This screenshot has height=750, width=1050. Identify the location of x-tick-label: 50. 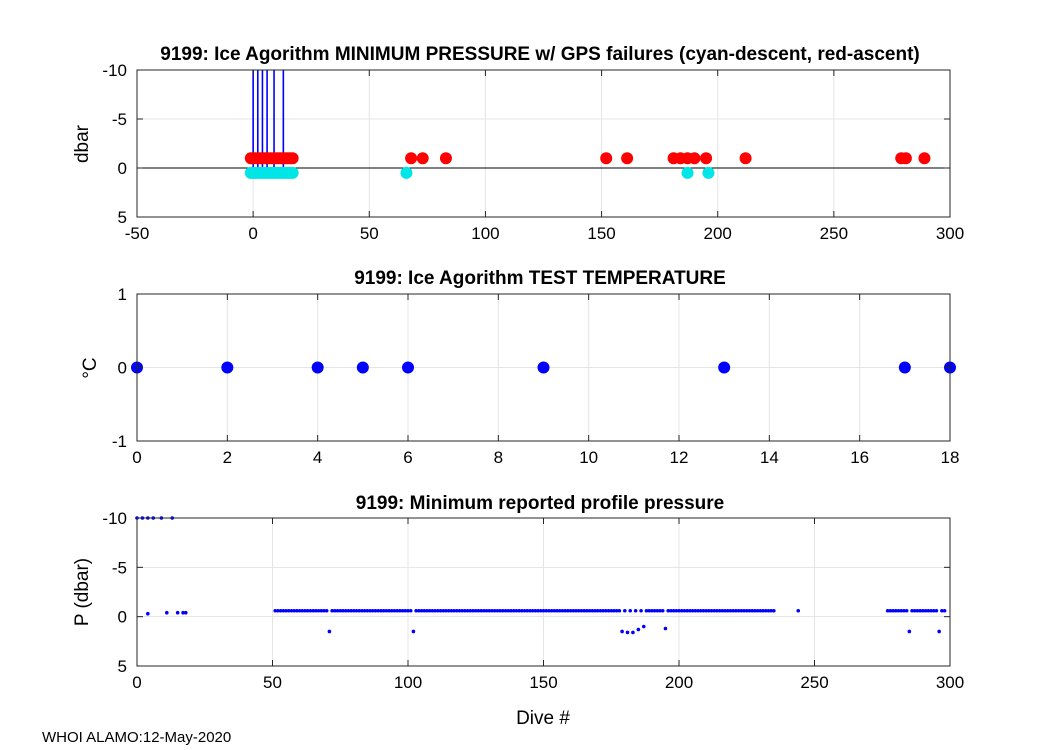
(369, 233).